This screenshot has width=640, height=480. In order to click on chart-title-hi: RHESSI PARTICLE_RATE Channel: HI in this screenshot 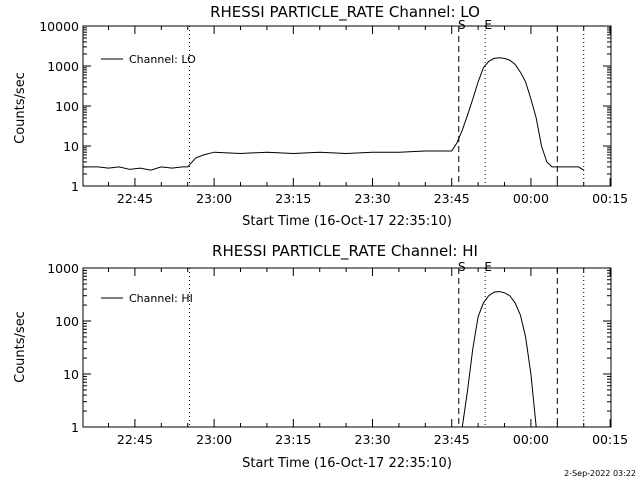, I will do `click(345, 251)`.